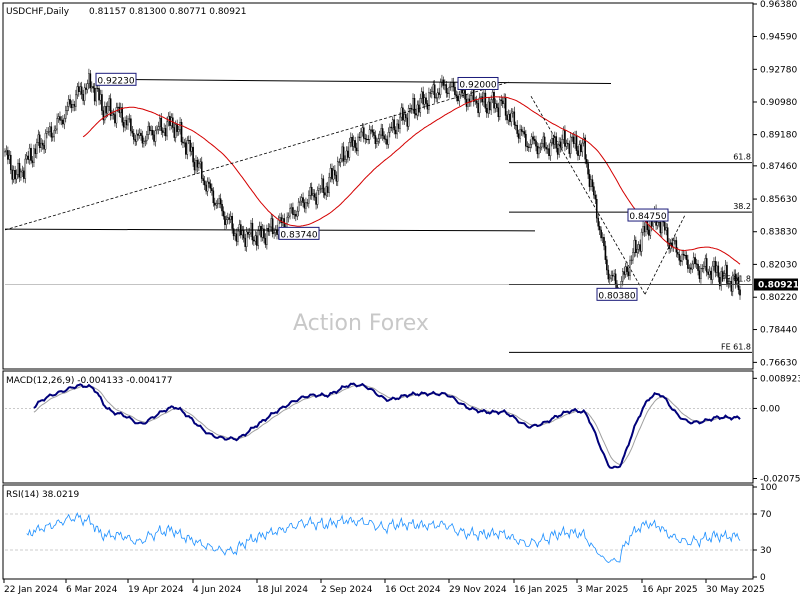 This screenshot has width=800, height=600. What do you see at coordinates (735, 590) in the screenshot?
I see `time-axis-label: 30 May 2025` at bounding box center [735, 590].